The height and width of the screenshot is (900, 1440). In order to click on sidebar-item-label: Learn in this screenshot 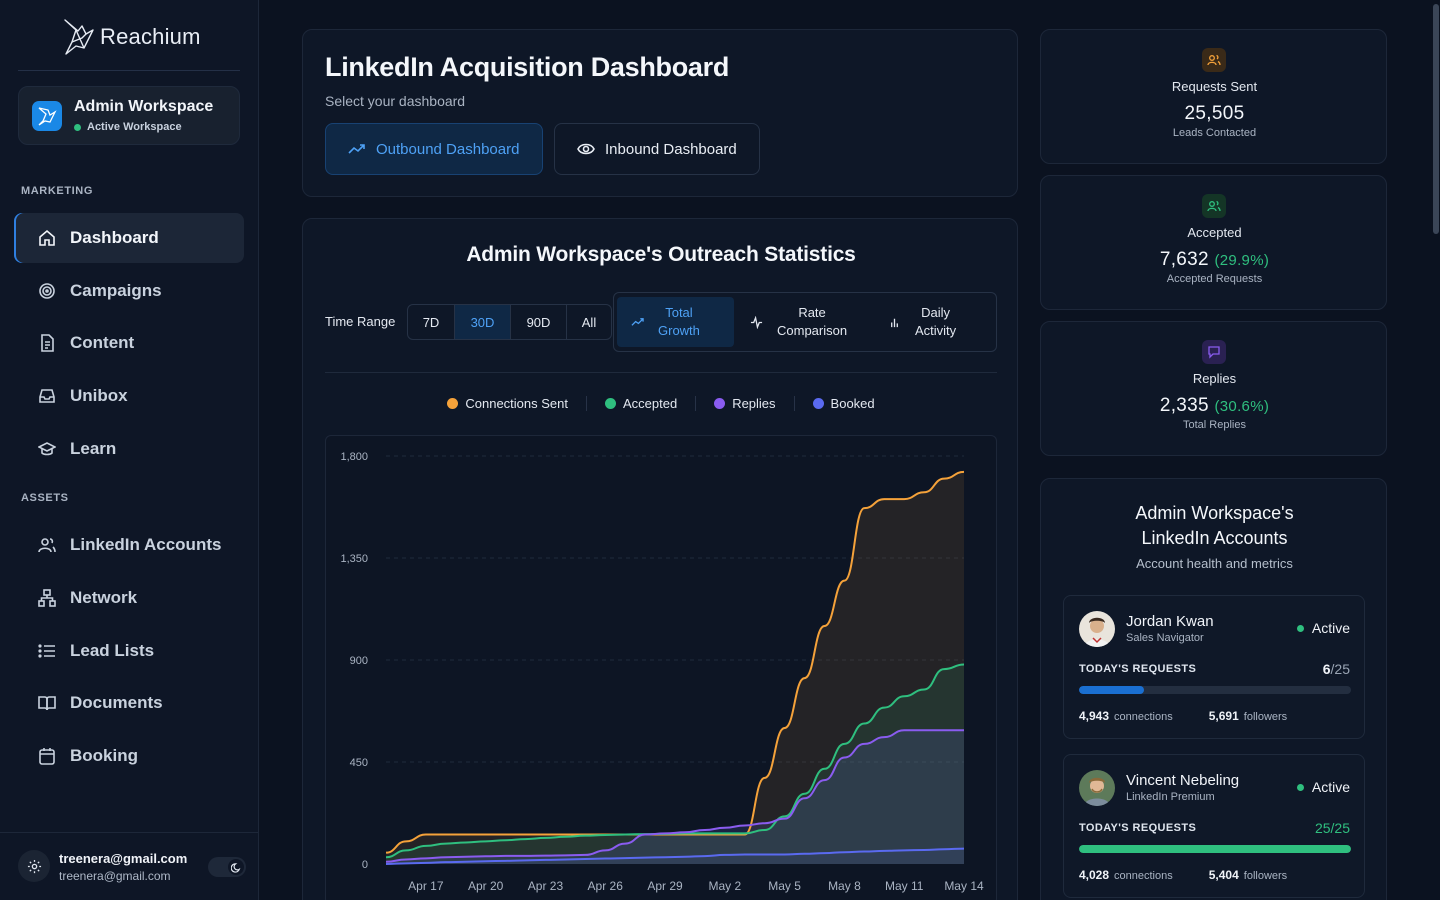, I will do `click(93, 448)`.